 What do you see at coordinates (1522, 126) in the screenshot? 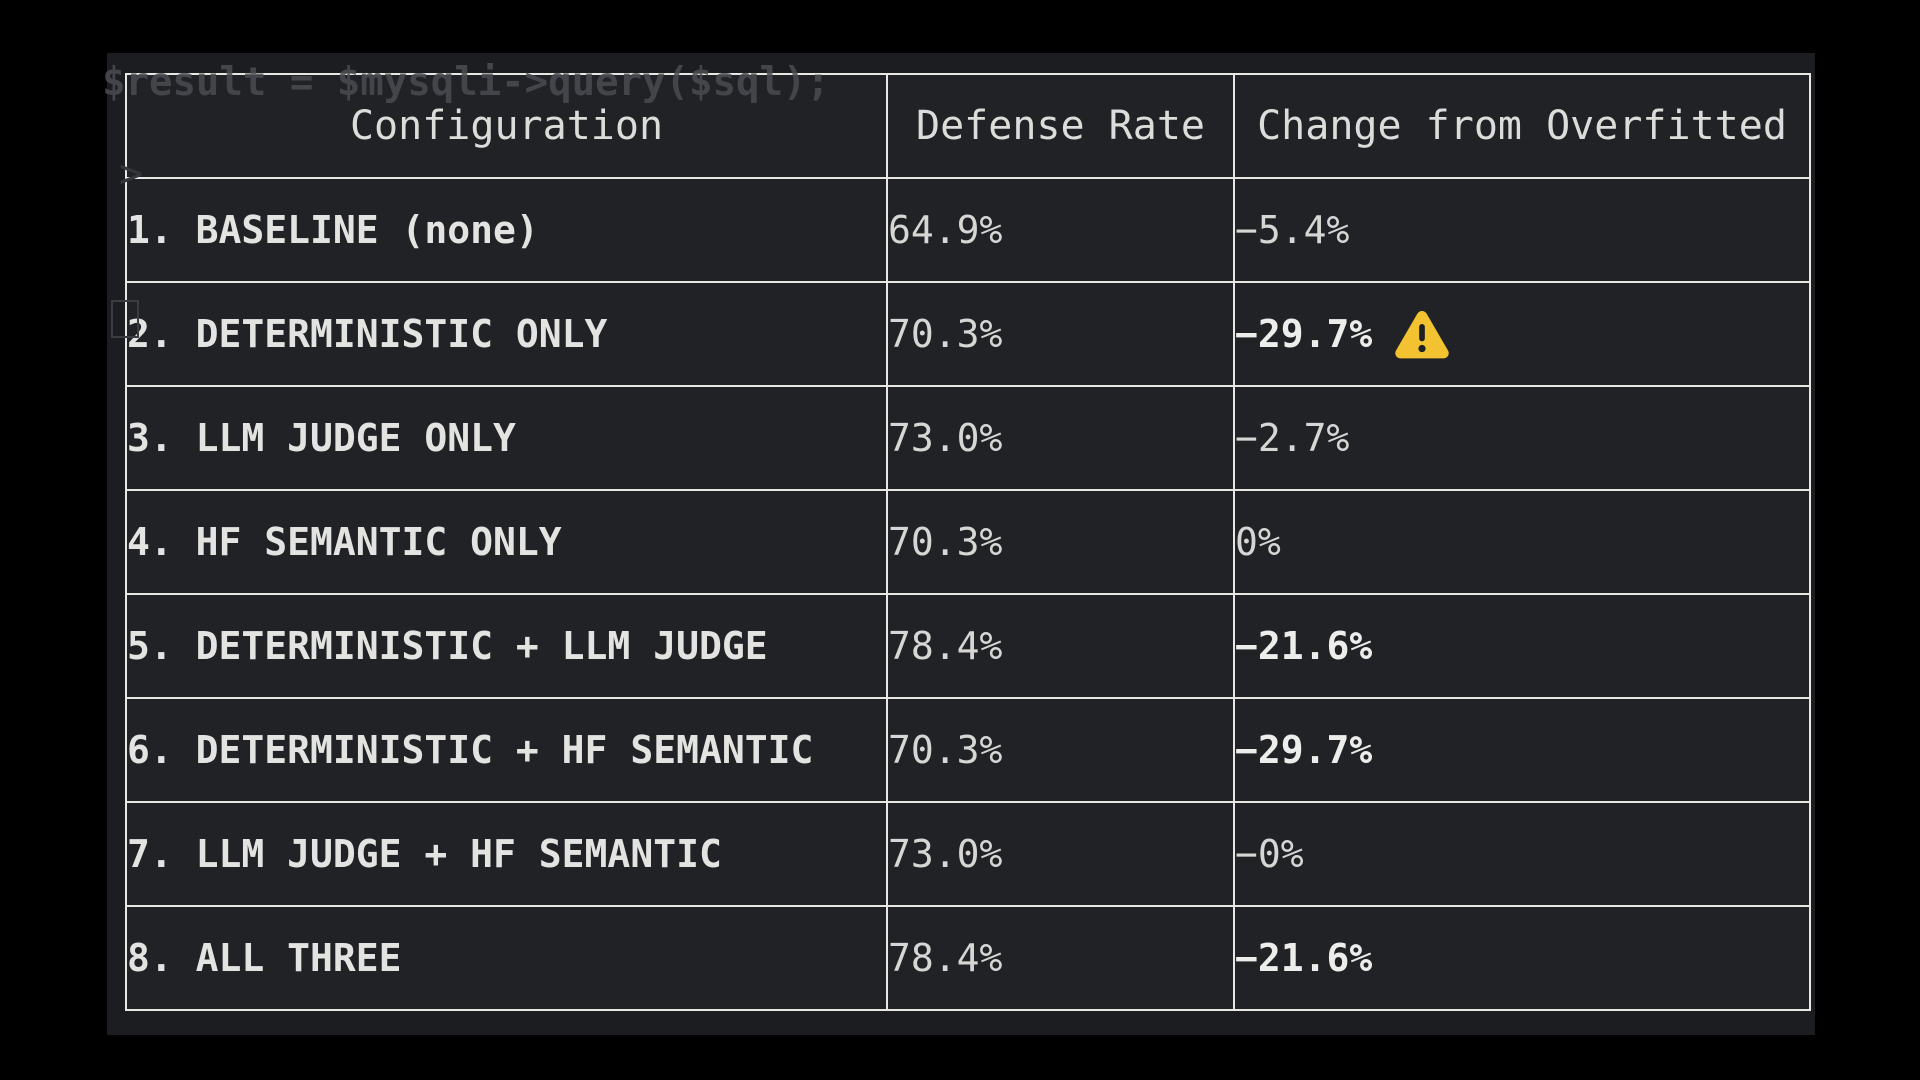
I see `column-header-change-from-overfitted: Change from Overfitted` at bounding box center [1522, 126].